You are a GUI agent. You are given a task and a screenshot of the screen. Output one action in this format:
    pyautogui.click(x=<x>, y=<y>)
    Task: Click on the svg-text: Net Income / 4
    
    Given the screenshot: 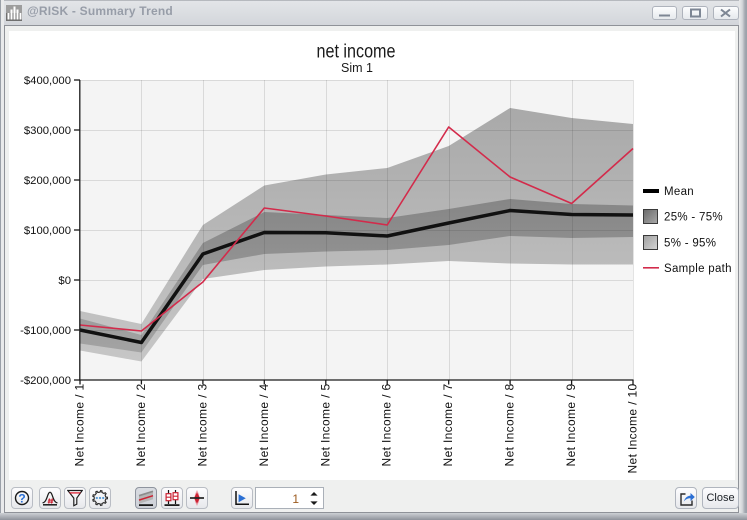 What is the action you would take?
    pyautogui.click(x=264, y=425)
    